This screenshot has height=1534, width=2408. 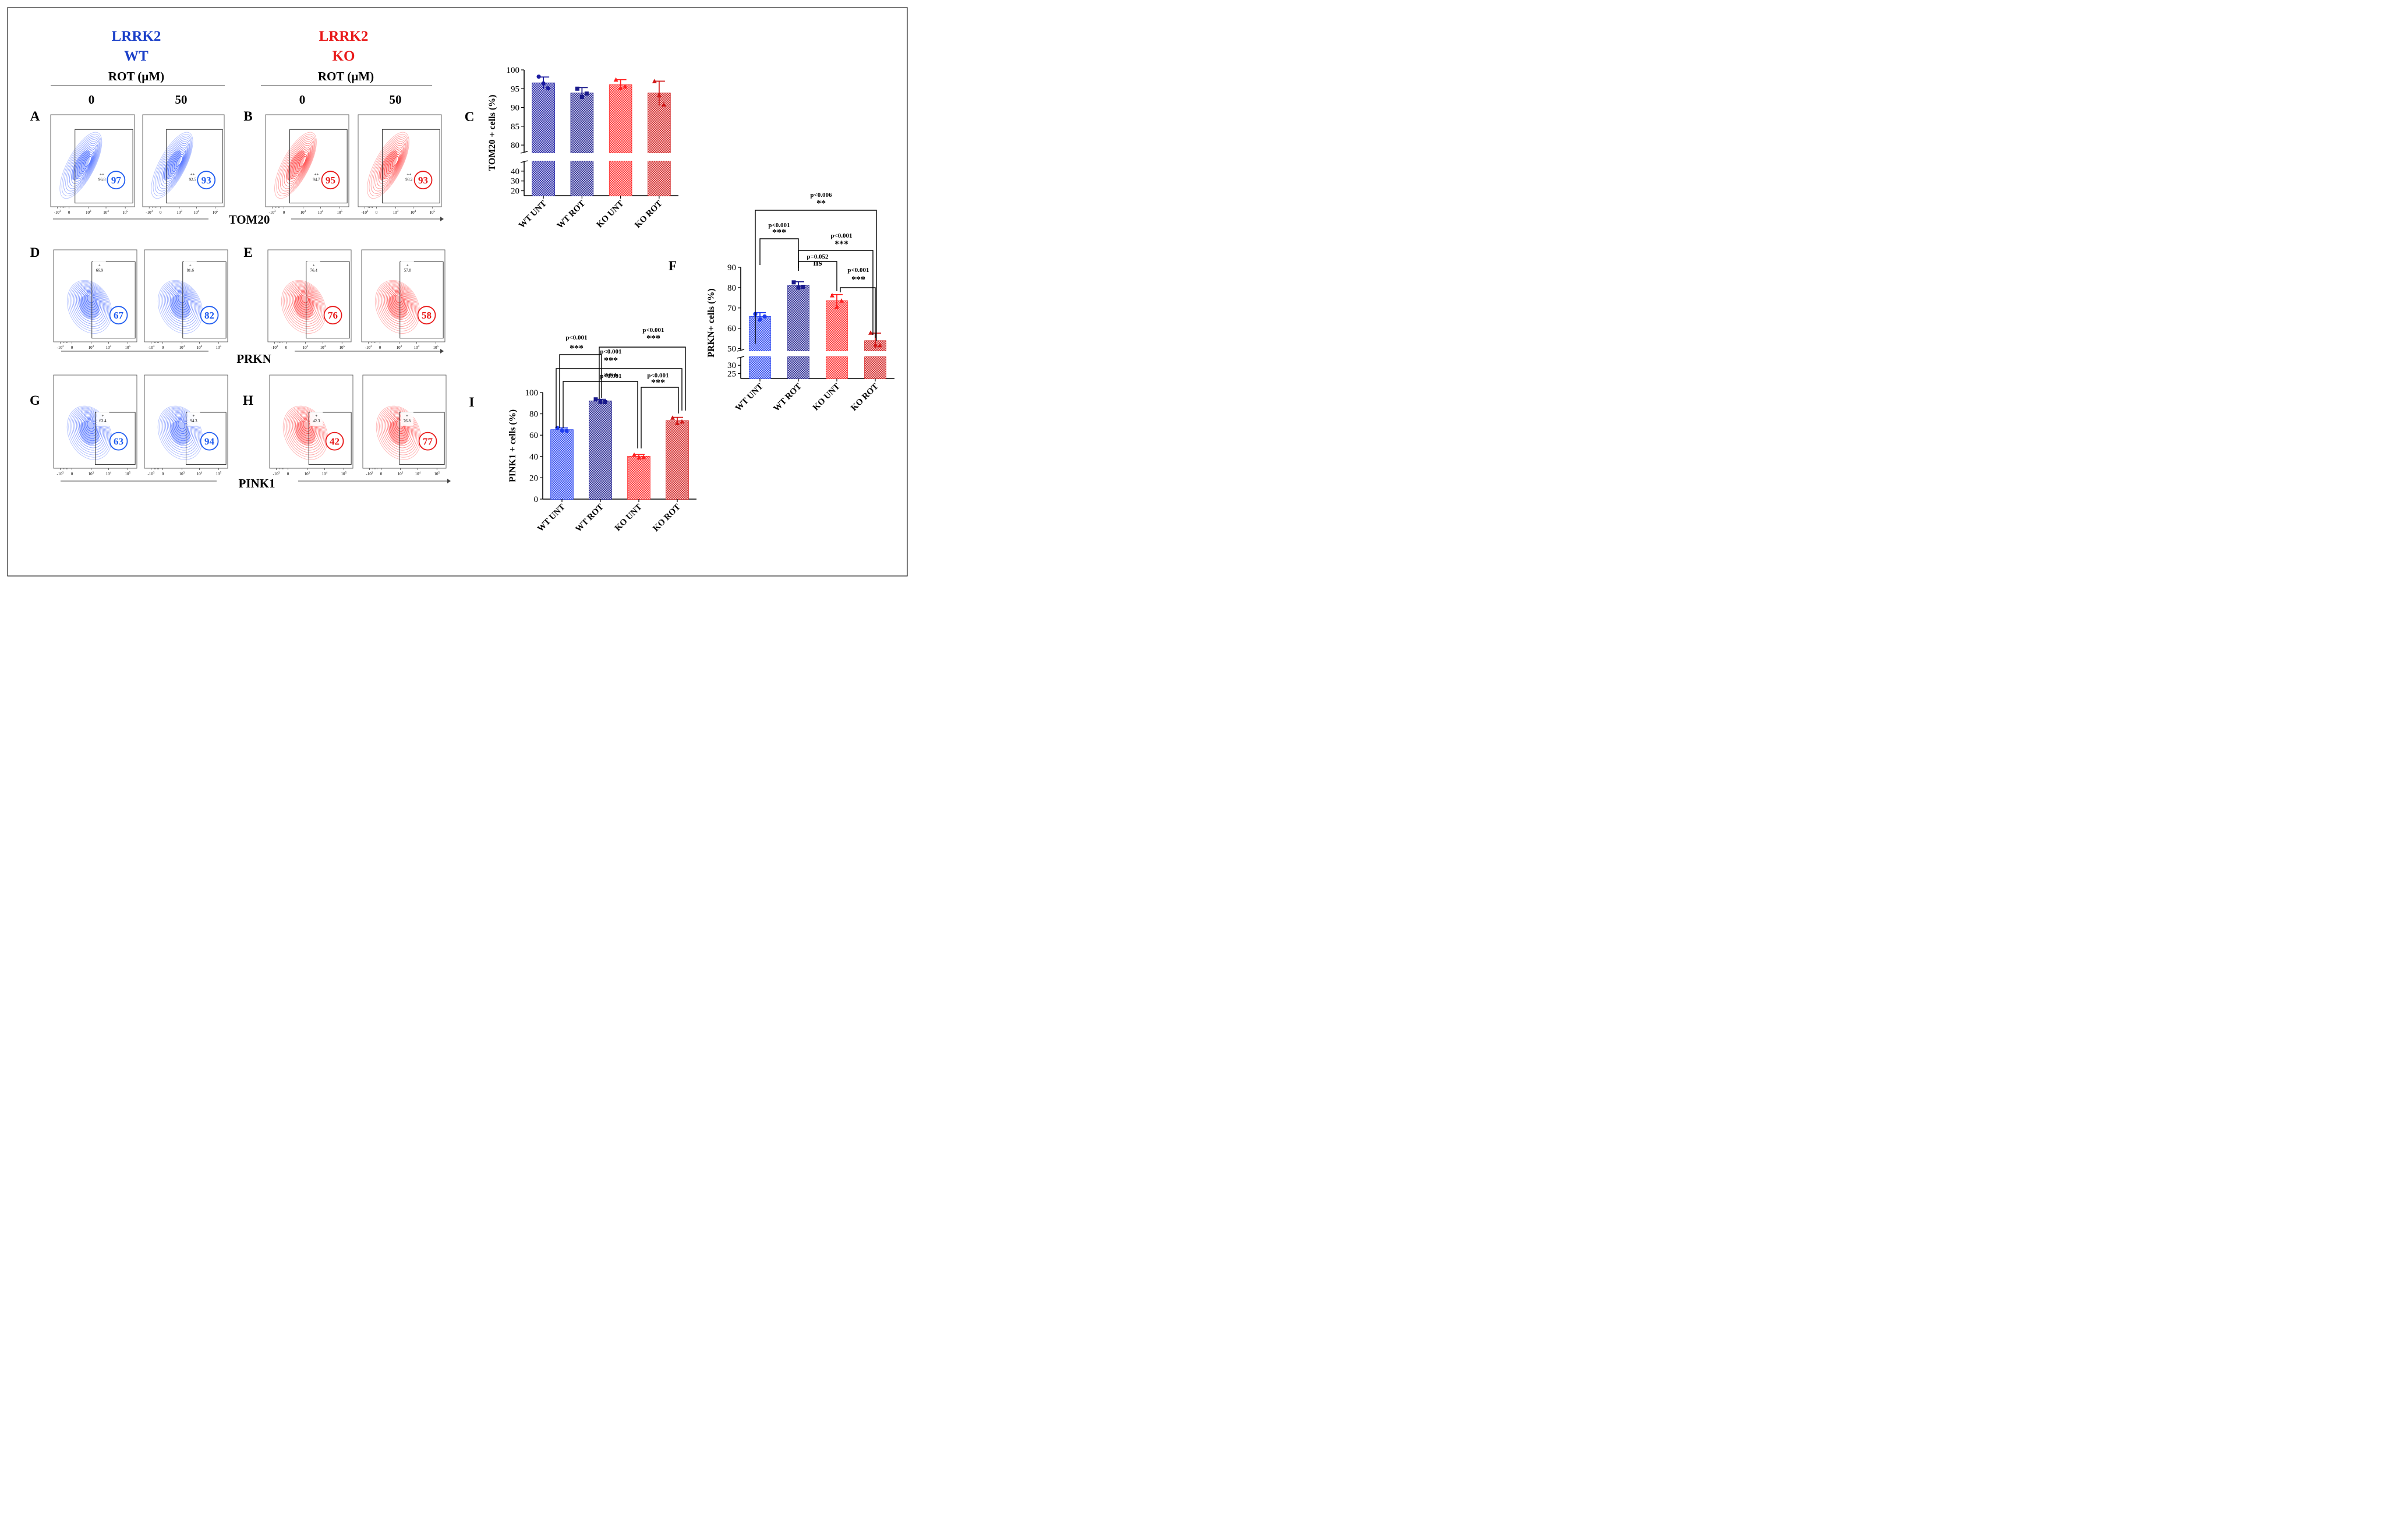 What do you see at coordinates (711, 322) in the screenshot?
I see `y-axis-label: PRKN+ cells (%)` at bounding box center [711, 322].